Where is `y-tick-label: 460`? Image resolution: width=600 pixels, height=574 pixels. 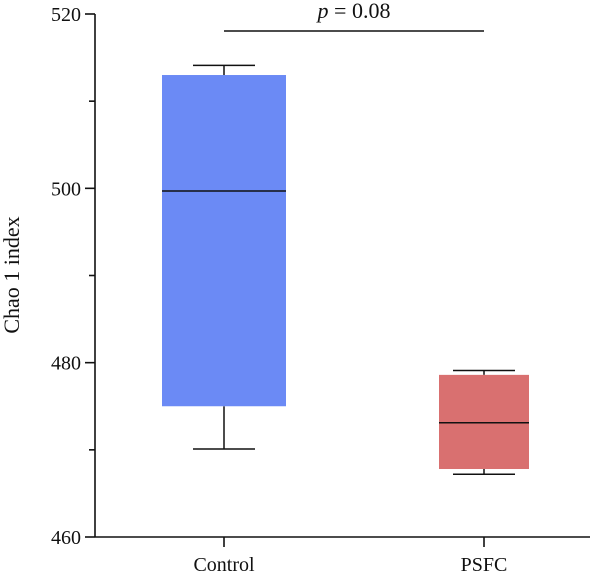
y-tick-label: 460 is located at coordinates (66, 538).